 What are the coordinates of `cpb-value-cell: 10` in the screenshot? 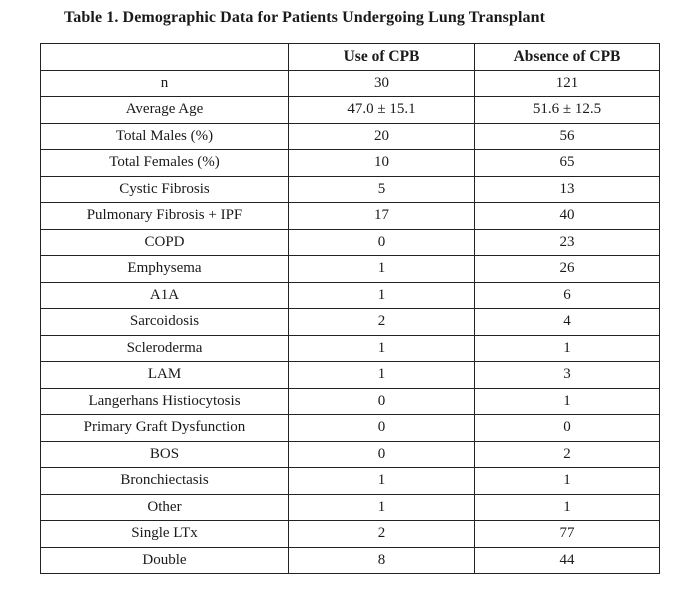 It's located at (381, 163).